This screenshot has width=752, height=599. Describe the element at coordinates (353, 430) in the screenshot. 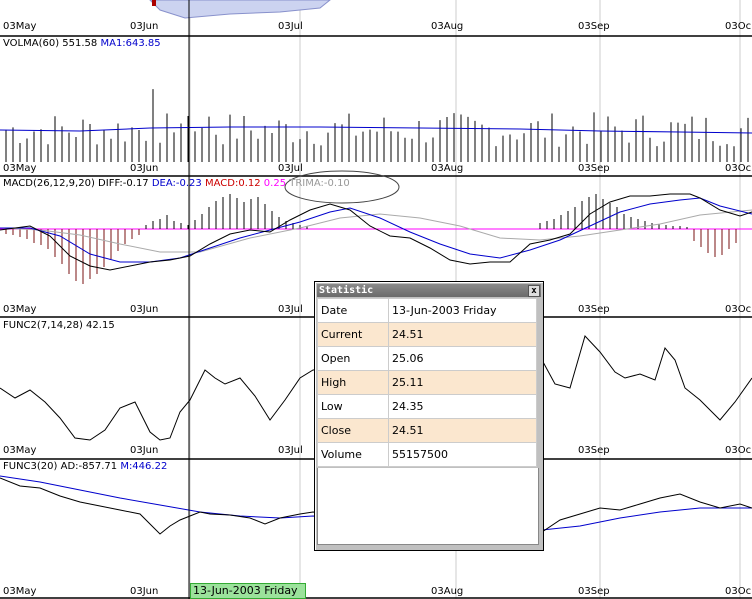

I see `statistic-key: Close` at that location.